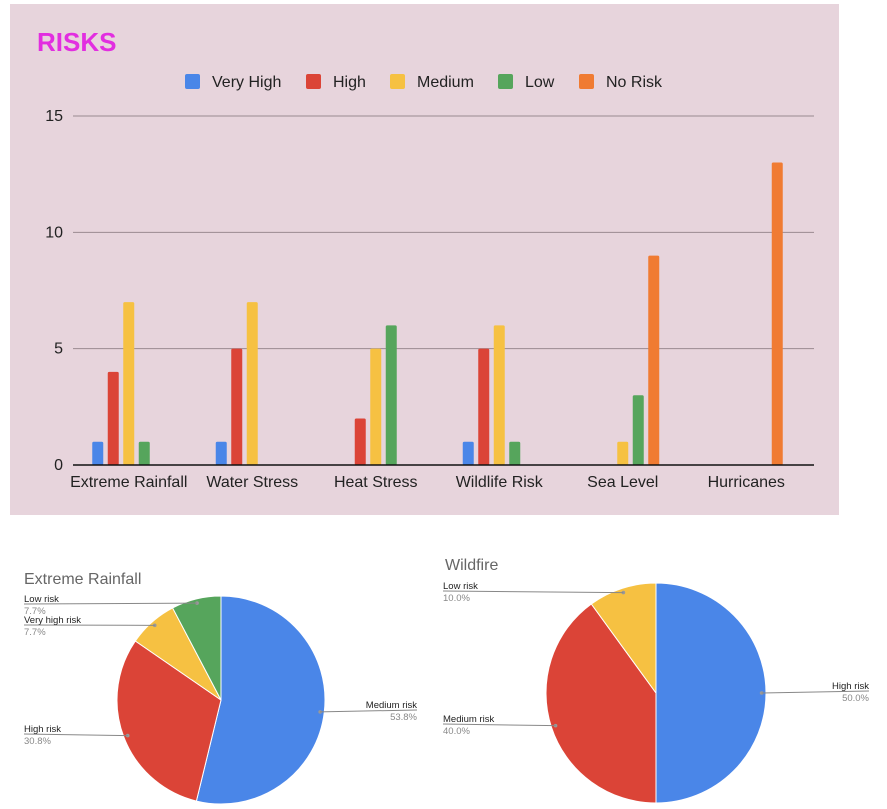 Image resolution: width=887 pixels, height=809 pixels. What do you see at coordinates (456, 598) in the screenshot?
I see `pie-pct-low-risk: 10.0%` at bounding box center [456, 598].